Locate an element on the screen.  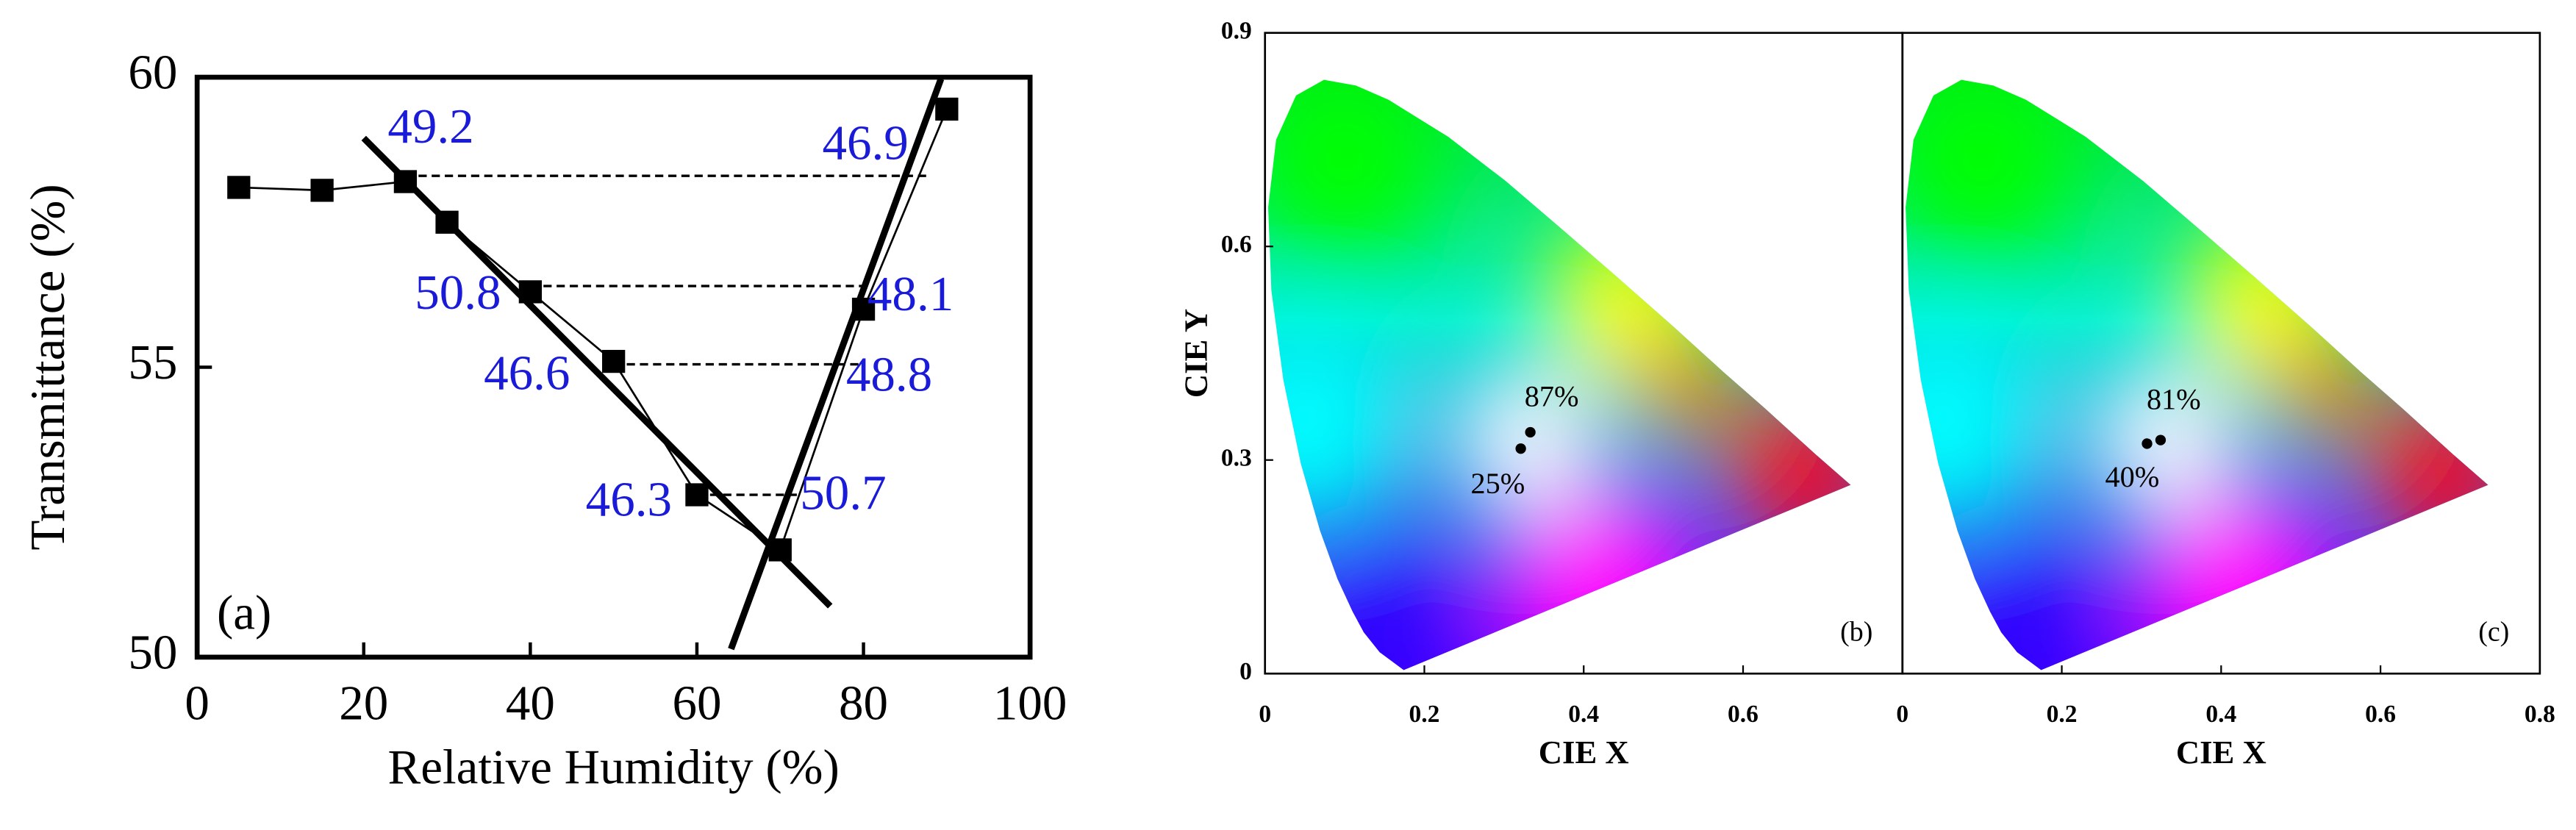
y-tick-label: 0.6 is located at coordinates (1236, 244).